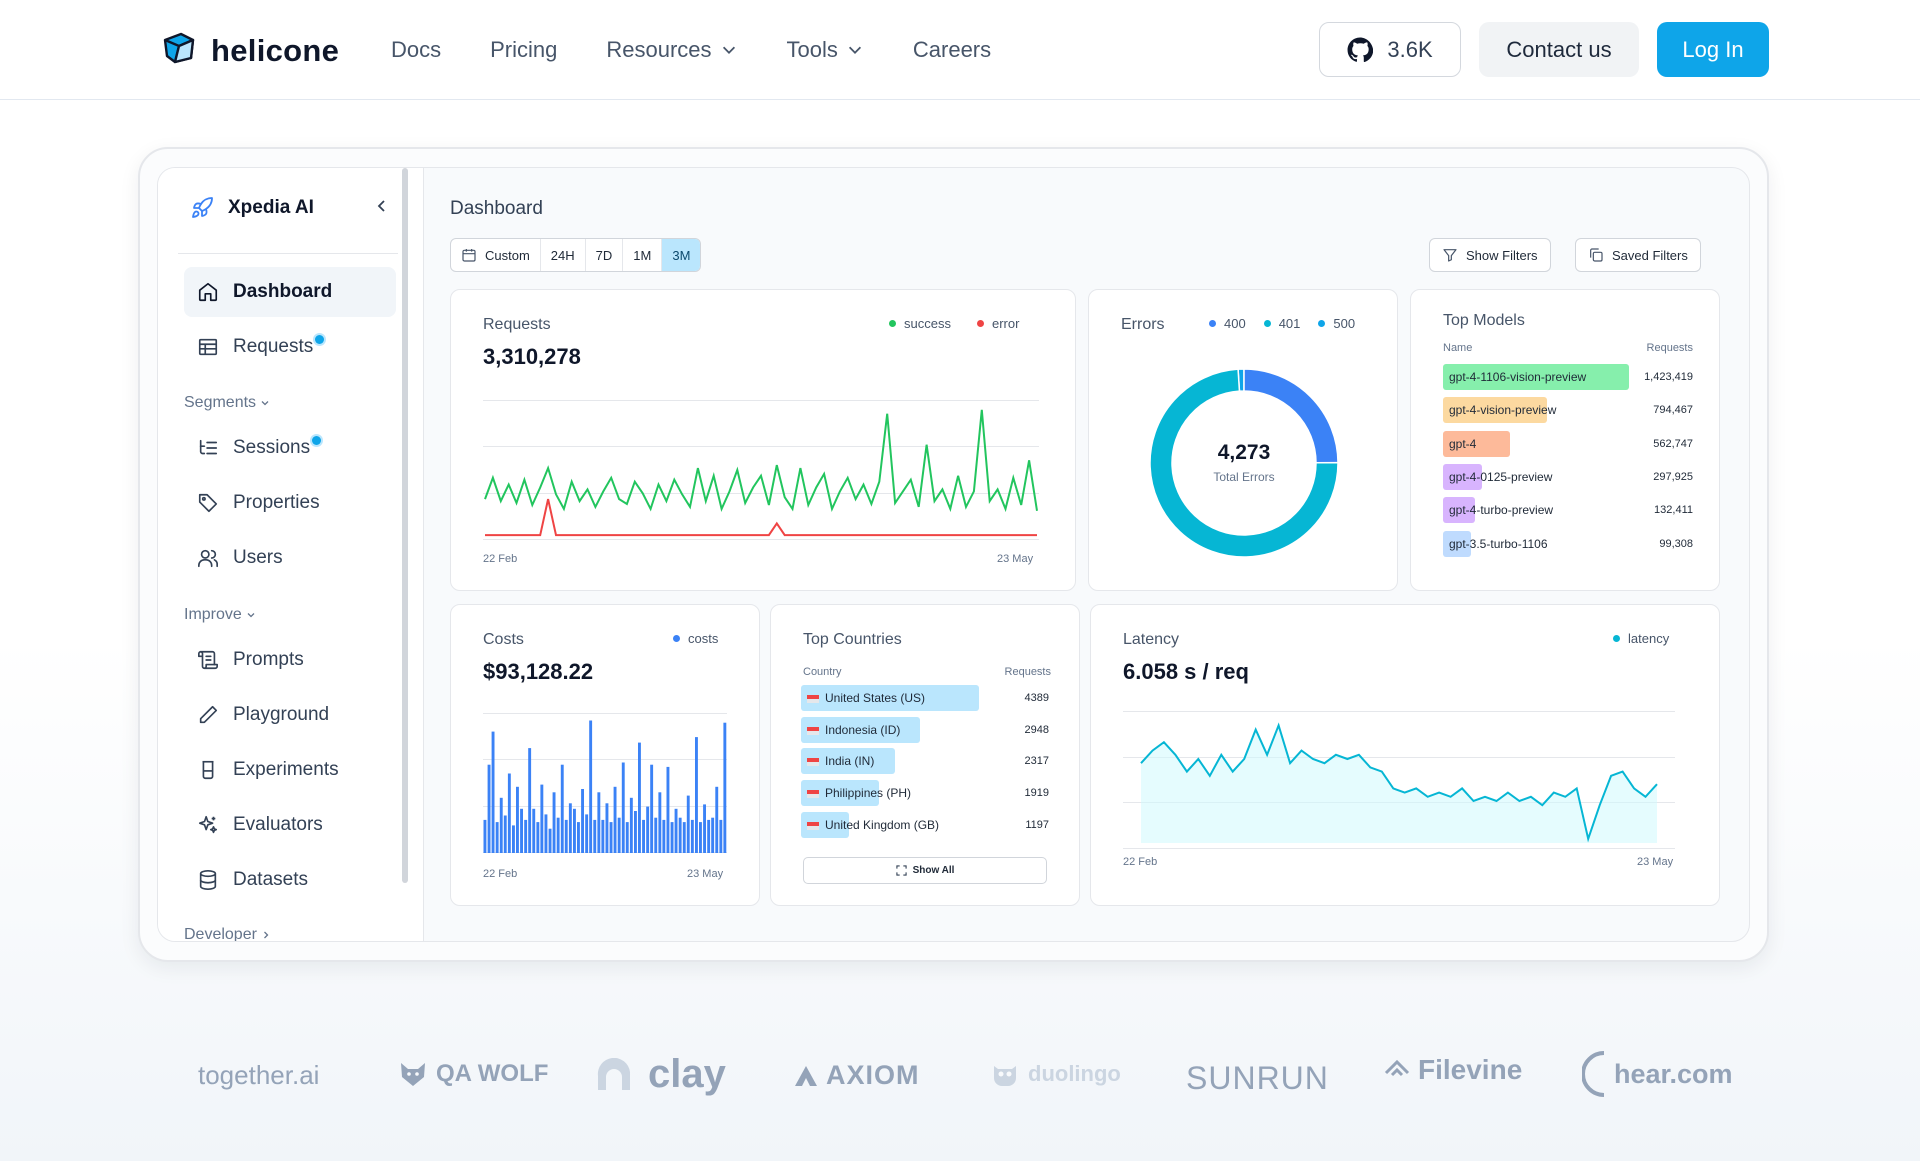  I want to click on org-name: Xpedia AI, so click(271, 207).